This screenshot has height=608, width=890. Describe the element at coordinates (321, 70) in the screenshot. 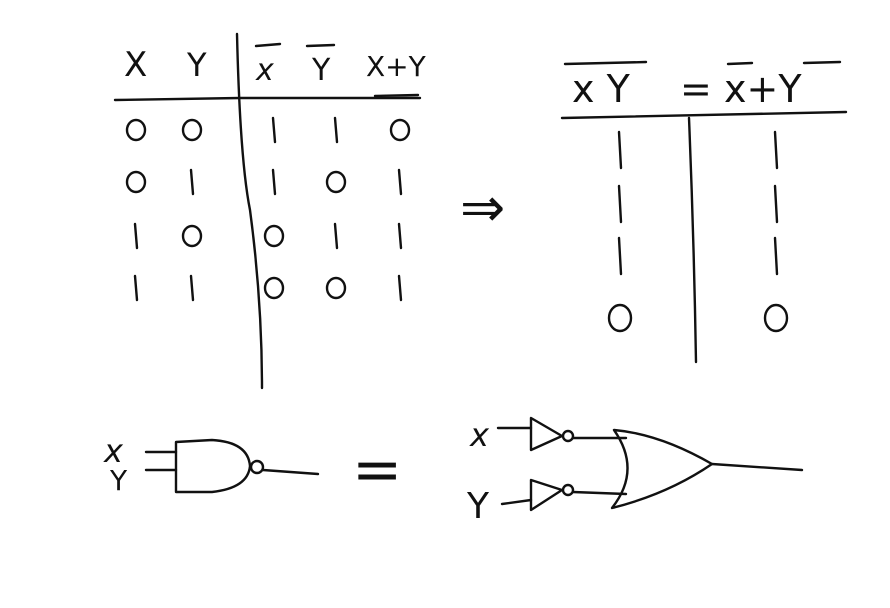

I see `header-y-bar: Y` at that location.